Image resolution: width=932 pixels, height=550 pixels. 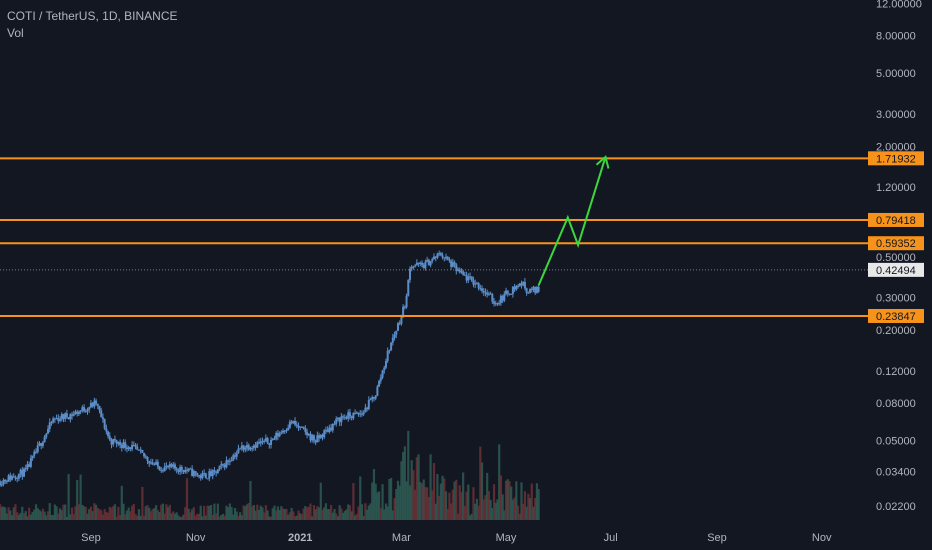 I want to click on x-tick-label: Nov, so click(x=196, y=538).